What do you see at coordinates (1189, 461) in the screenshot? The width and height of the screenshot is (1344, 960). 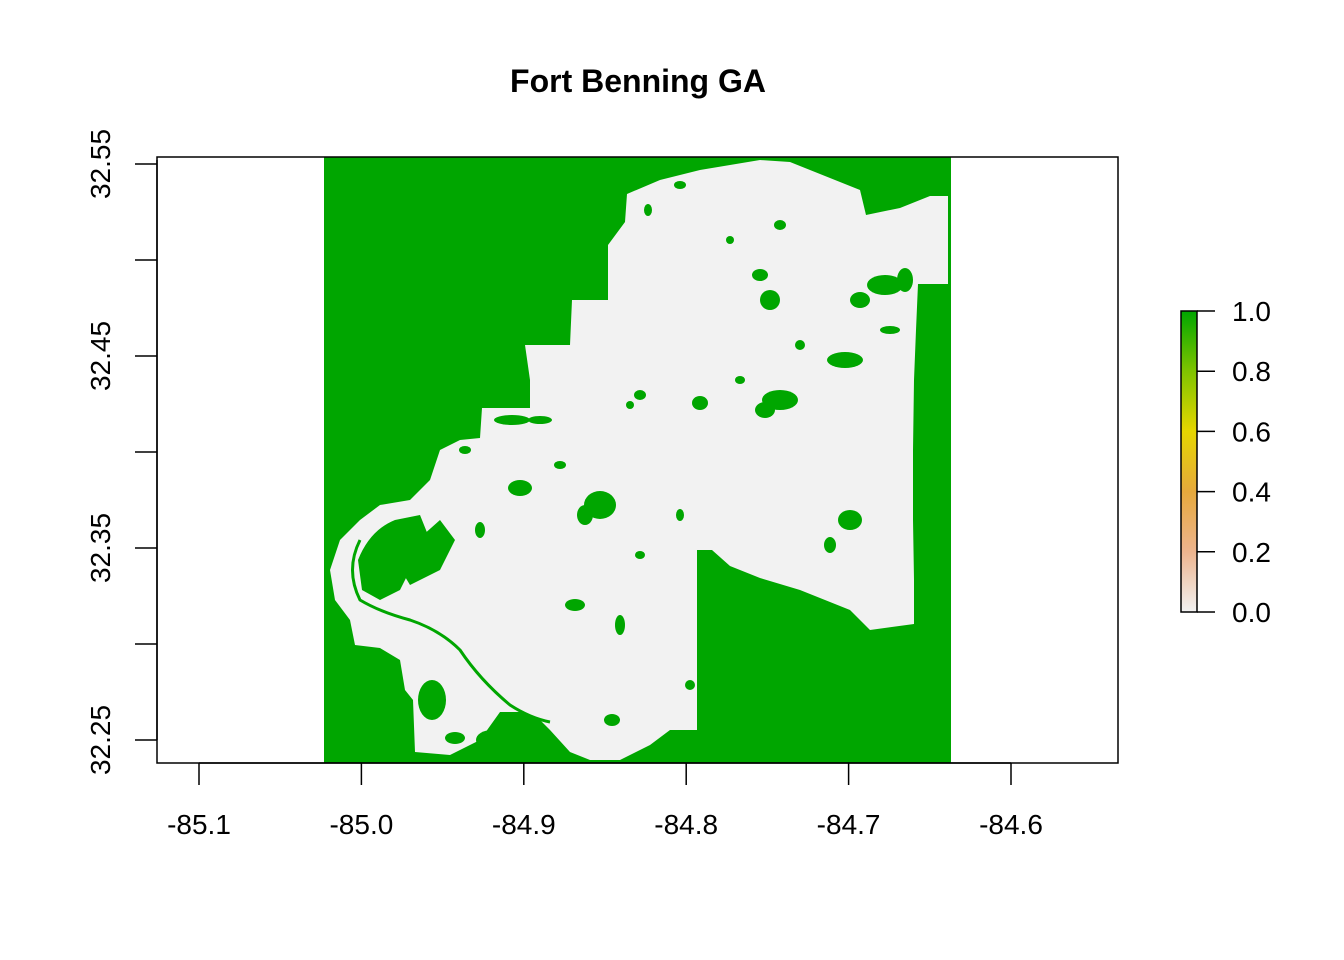 I see `legend-colorbar` at bounding box center [1189, 461].